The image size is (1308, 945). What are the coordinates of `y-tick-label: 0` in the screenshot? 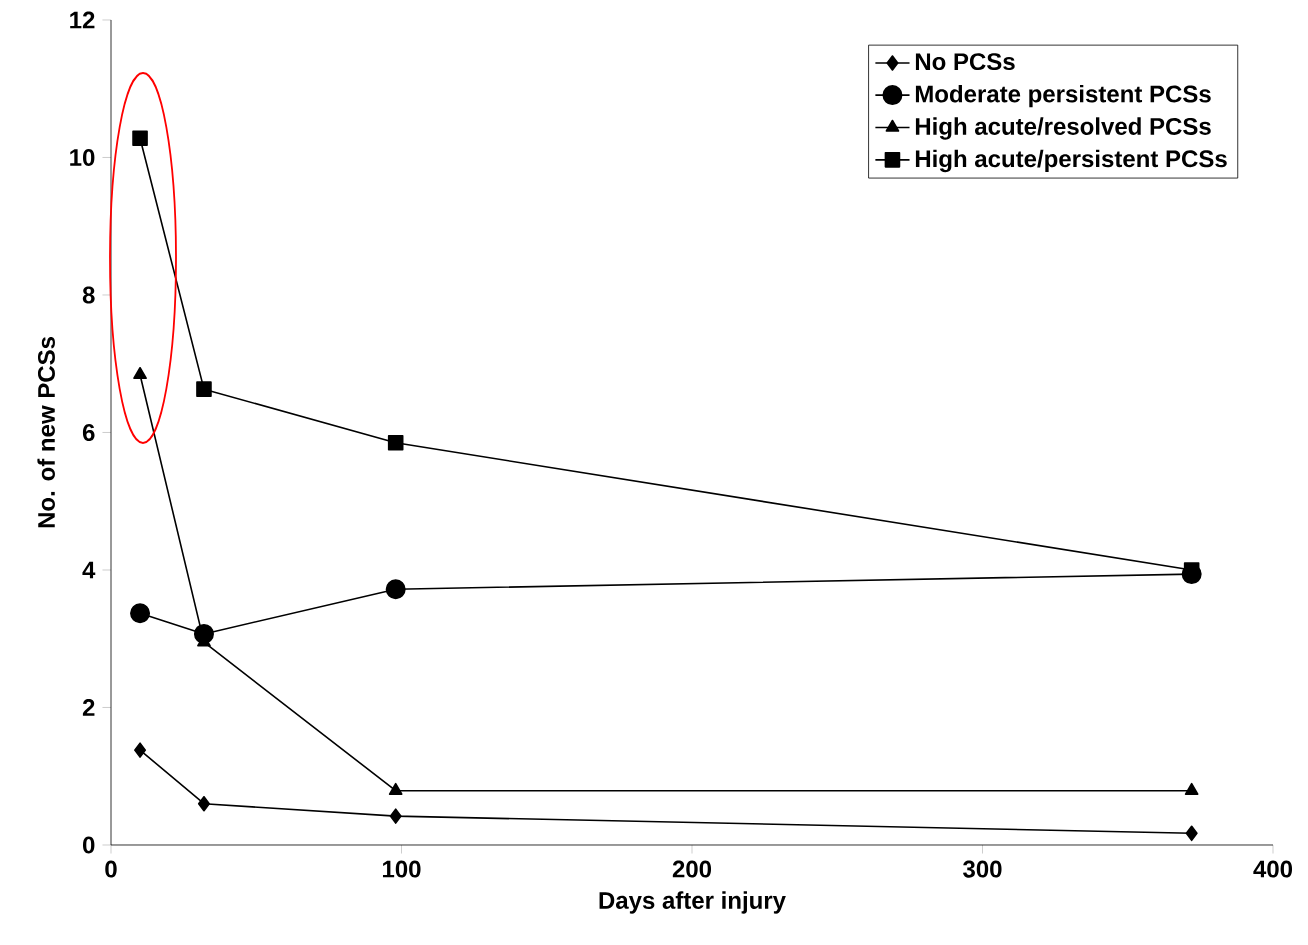 It's located at (88, 845).